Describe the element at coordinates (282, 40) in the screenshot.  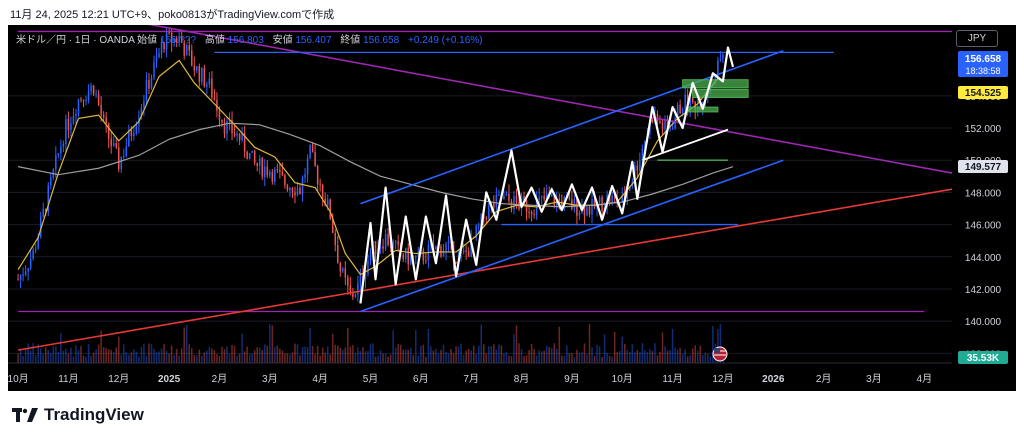
I see `low-label: 安値` at that location.